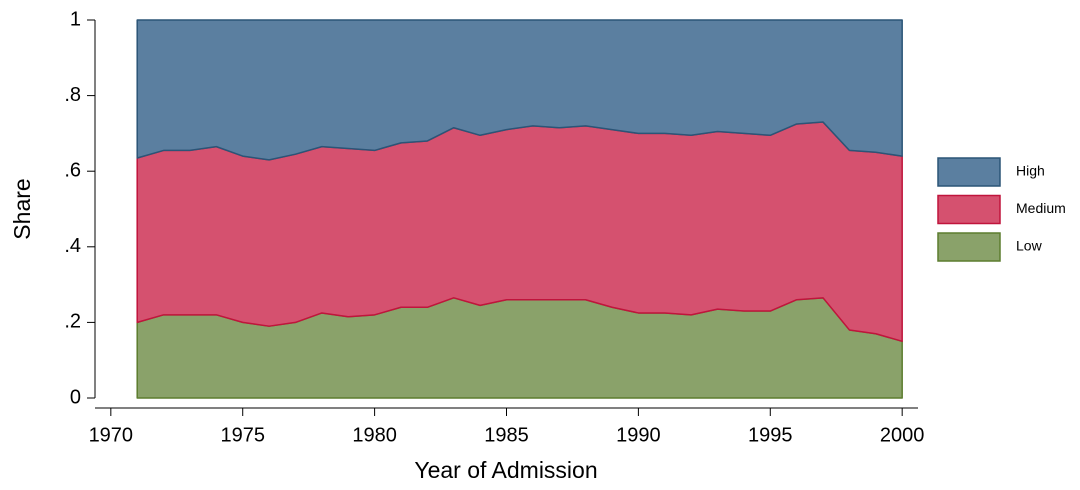 The width and height of the screenshot is (1080, 490). I want to click on x-tick-label: 1995, so click(770, 435).